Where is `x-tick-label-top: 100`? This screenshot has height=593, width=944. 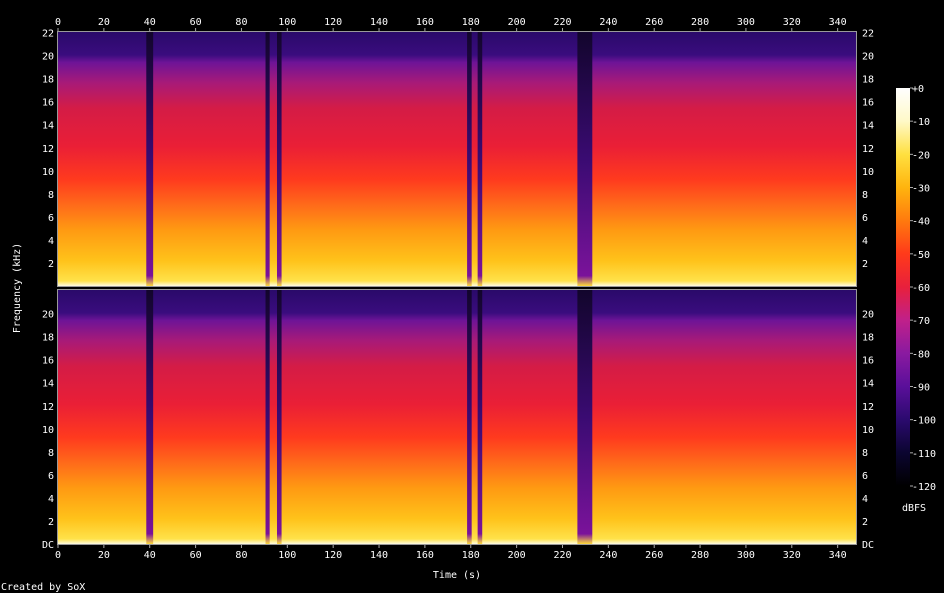
x-tick-label-top: 100 is located at coordinates (287, 22).